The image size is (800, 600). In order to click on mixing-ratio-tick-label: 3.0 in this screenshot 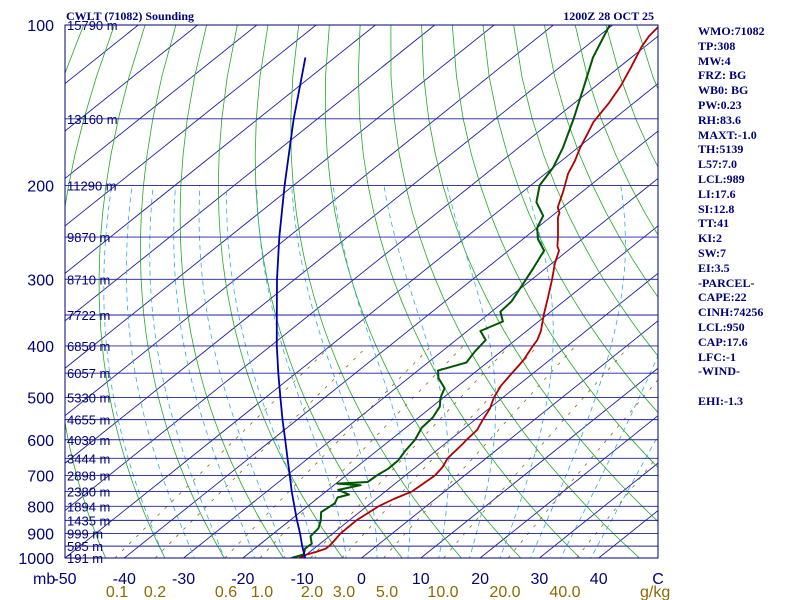, I will do `click(344, 592)`.